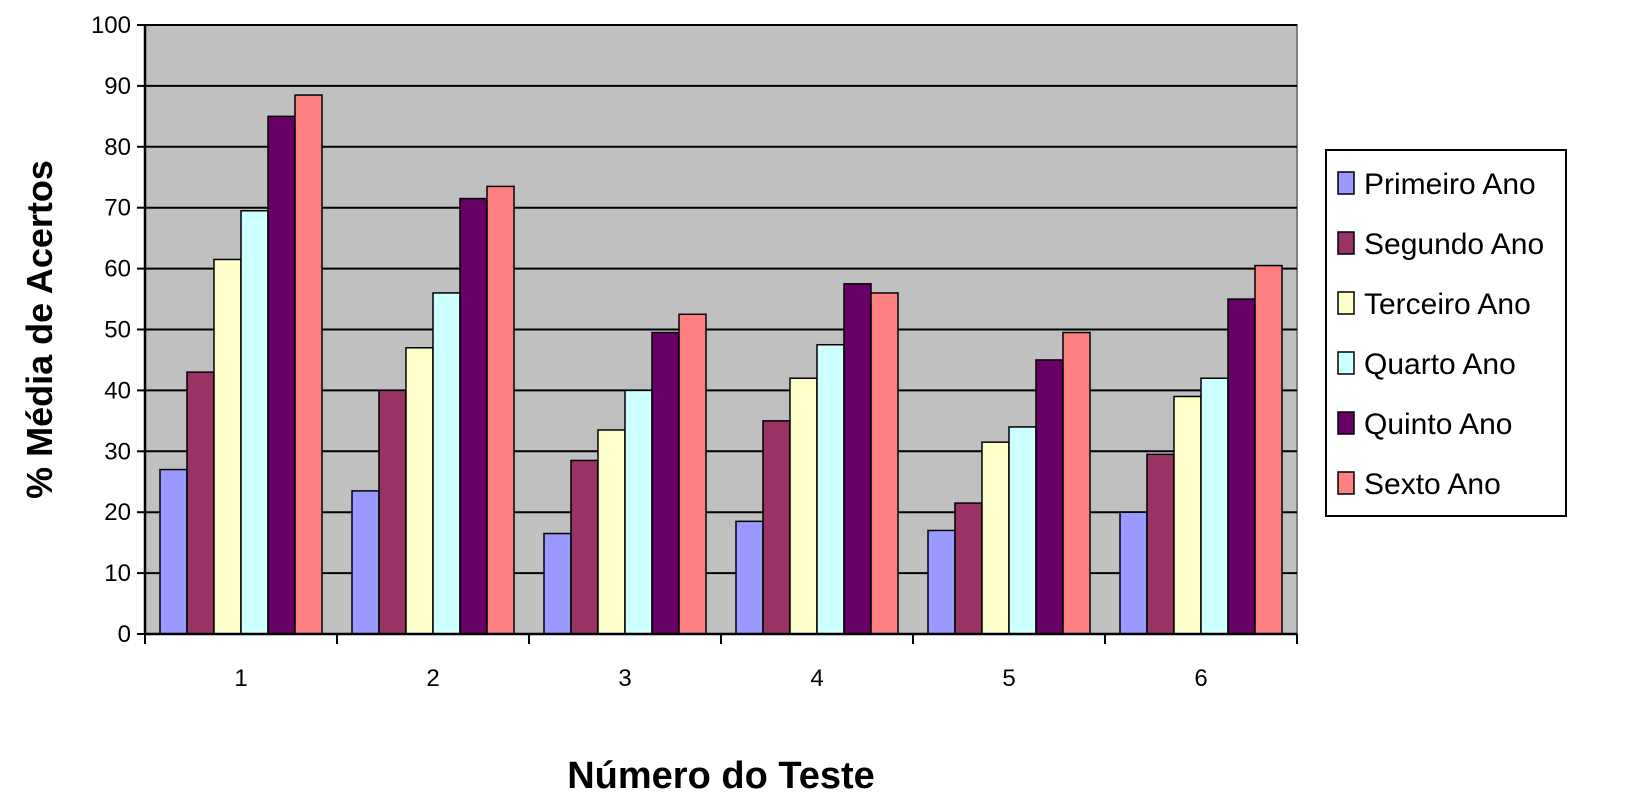  I want to click on x-axis-title: Número do Teste, so click(721, 776).